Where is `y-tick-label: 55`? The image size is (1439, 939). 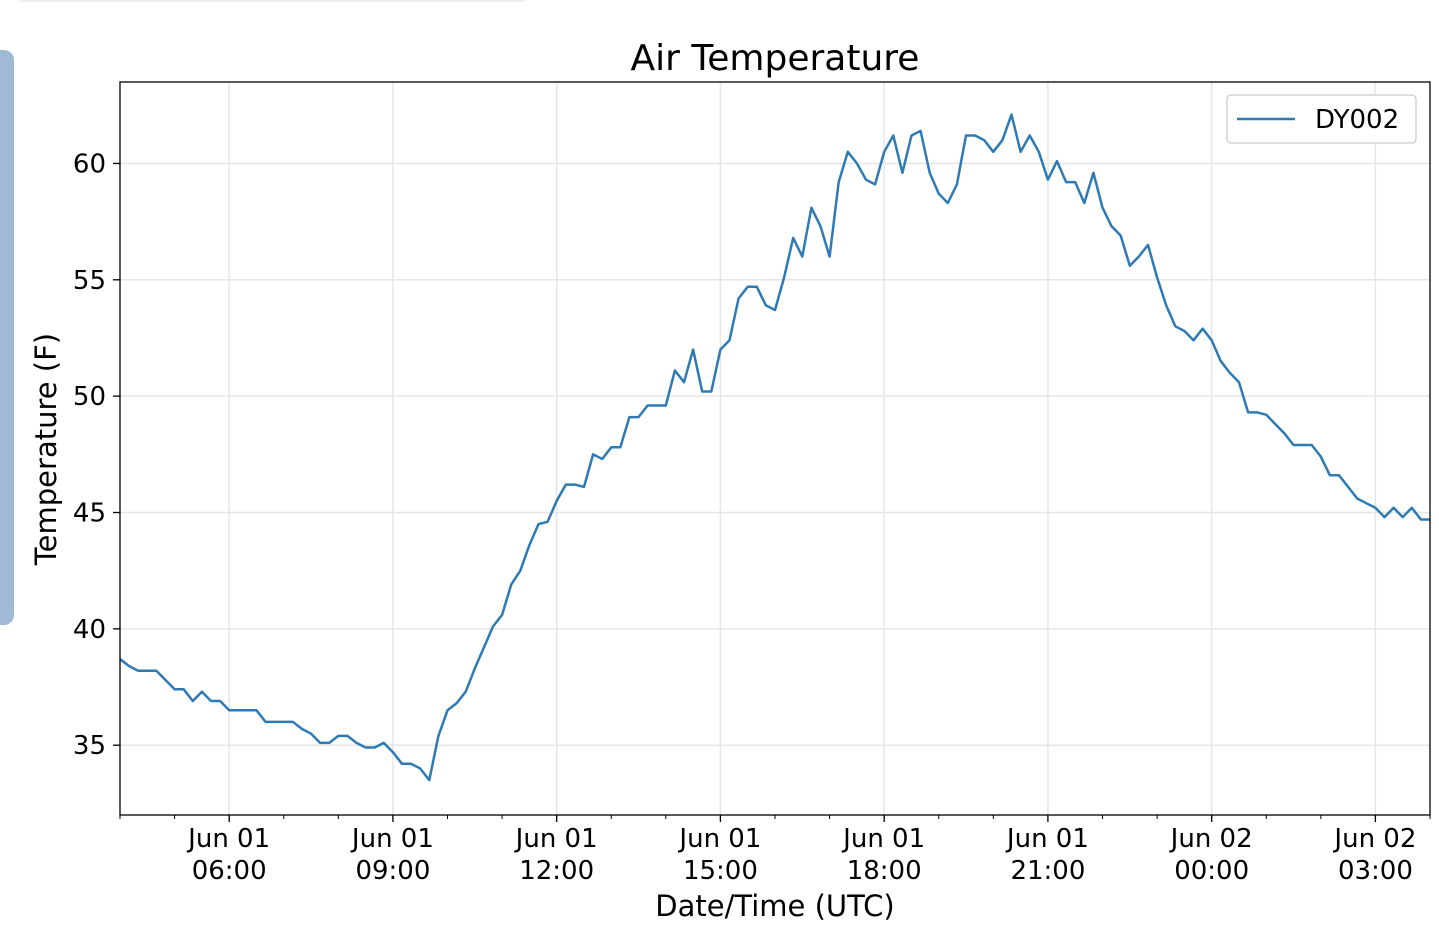 y-tick-label: 55 is located at coordinates (89, 281).